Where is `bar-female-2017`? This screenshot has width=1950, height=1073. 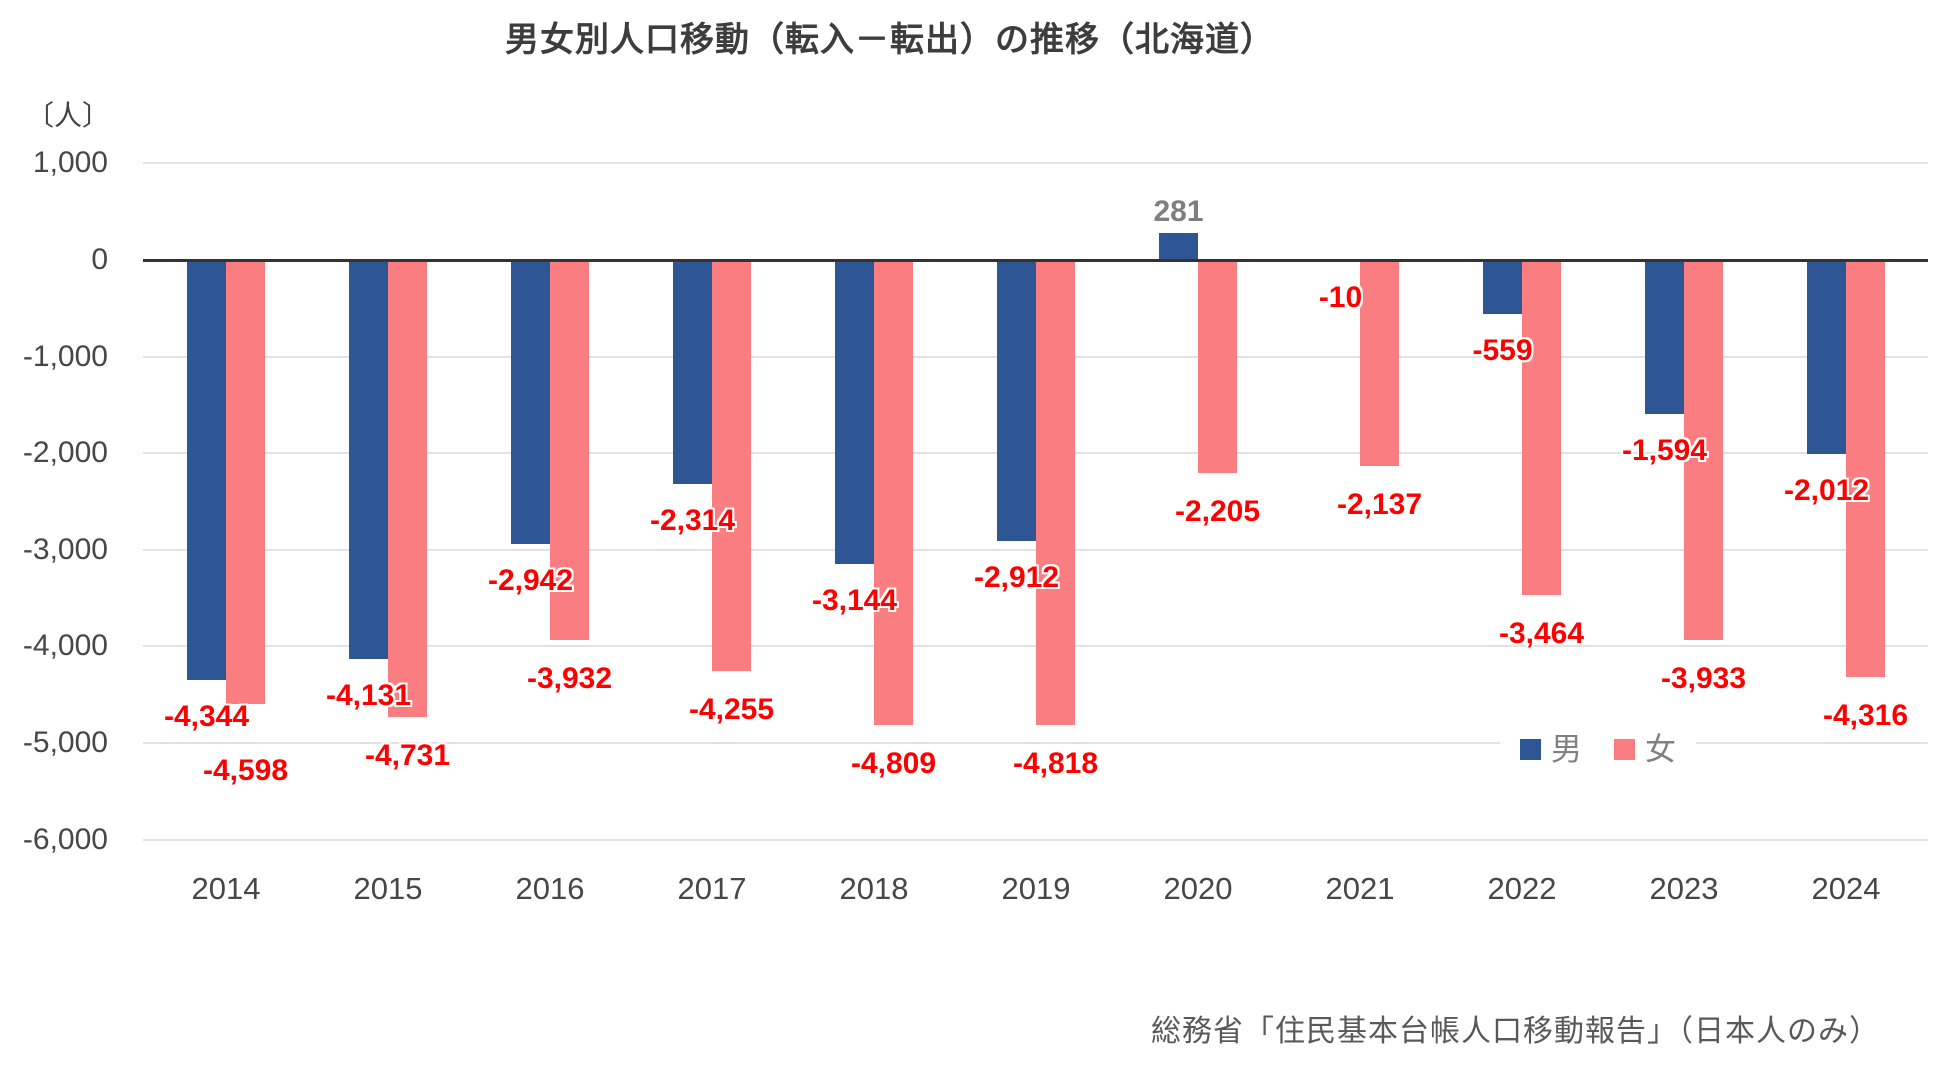
bar-female-2017 is located at coordinates (731, 466).